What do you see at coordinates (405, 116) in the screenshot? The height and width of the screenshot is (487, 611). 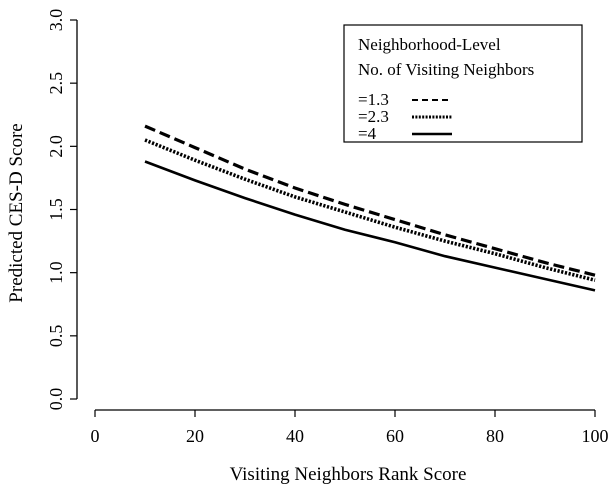 I see `legend-entries: =1.3=2.3=4` at bounding box center [405, 116].